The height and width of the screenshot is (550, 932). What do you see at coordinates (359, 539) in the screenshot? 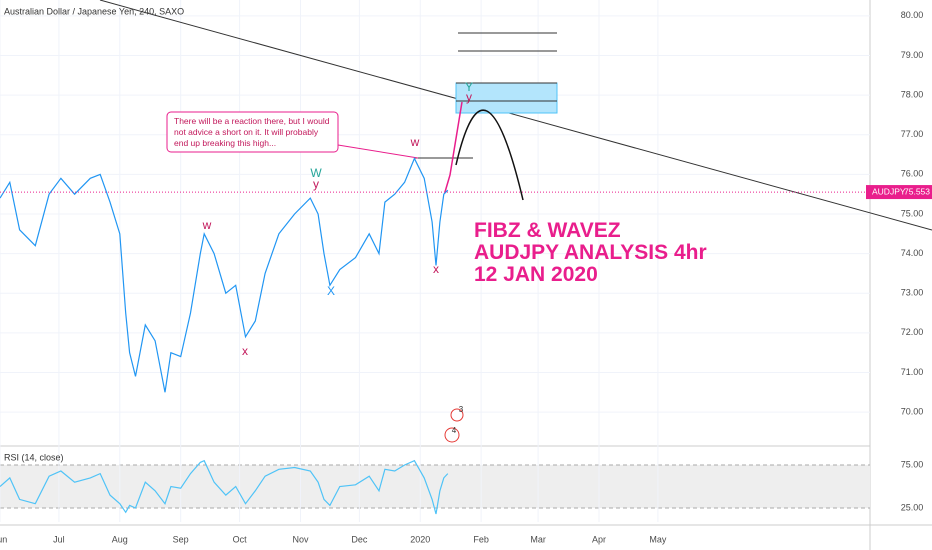
I see `x-tick-label: Dec` at bounding box center [359, 539].